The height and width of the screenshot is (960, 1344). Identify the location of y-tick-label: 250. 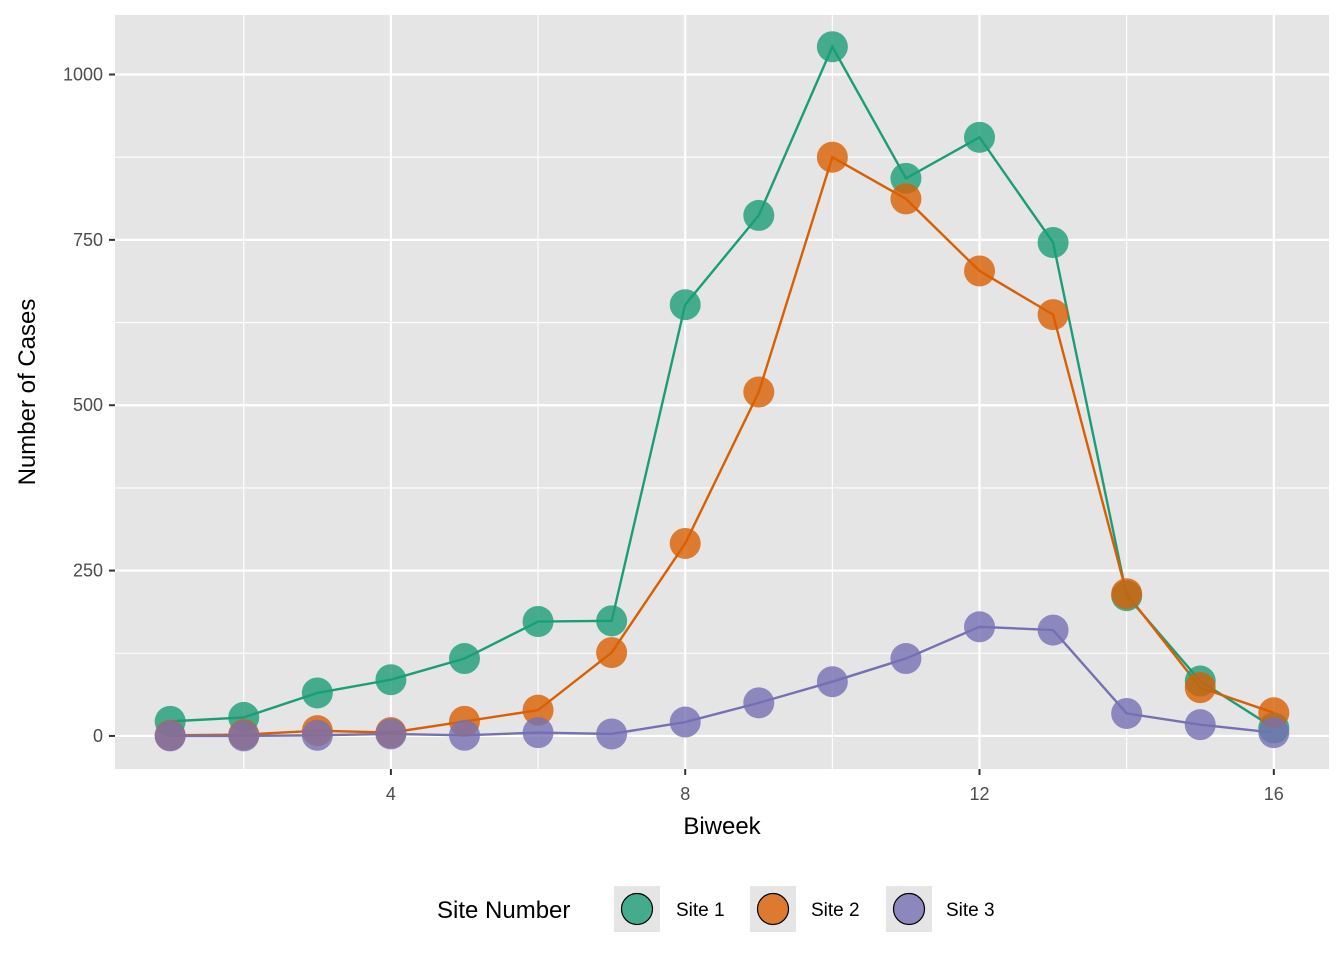
(88, 571).